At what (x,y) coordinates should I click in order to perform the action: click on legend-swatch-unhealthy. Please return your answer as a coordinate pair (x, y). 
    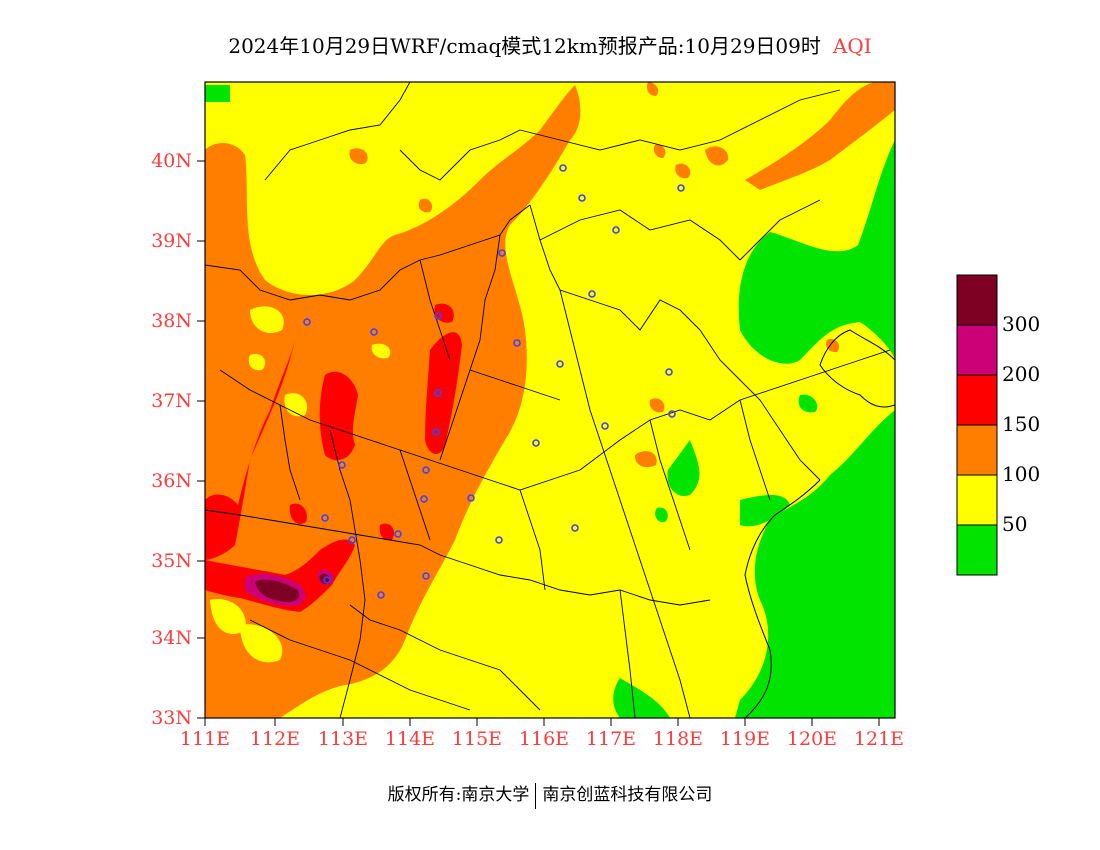
    Looking at the image, I should click on (977, 400).